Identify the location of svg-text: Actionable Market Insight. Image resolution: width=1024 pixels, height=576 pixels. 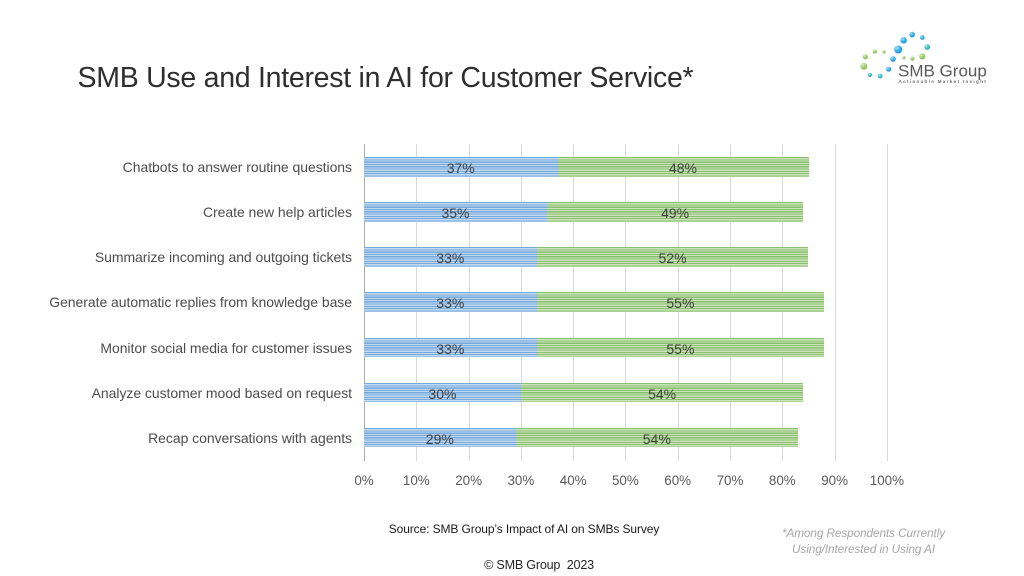
(943, 81).